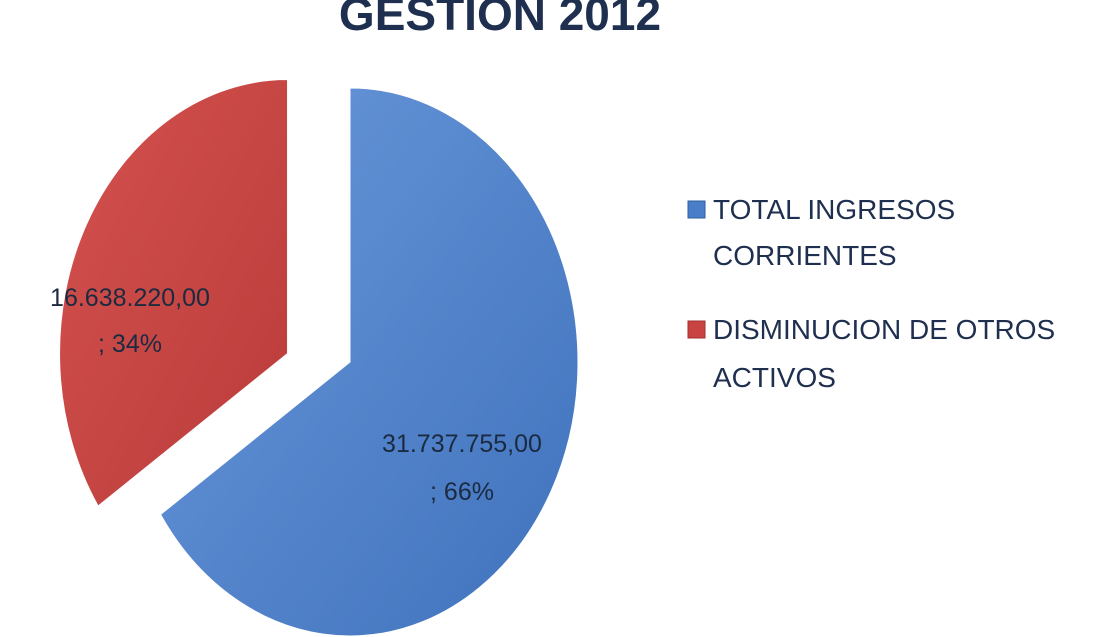 The height and width of the screenshot is (637, 1106). What do you see at coordinates (834, 209) in the screenshot?
I see `legend-label-line-1: TOTAL INGRESOS` at bounding box center [834, 209].